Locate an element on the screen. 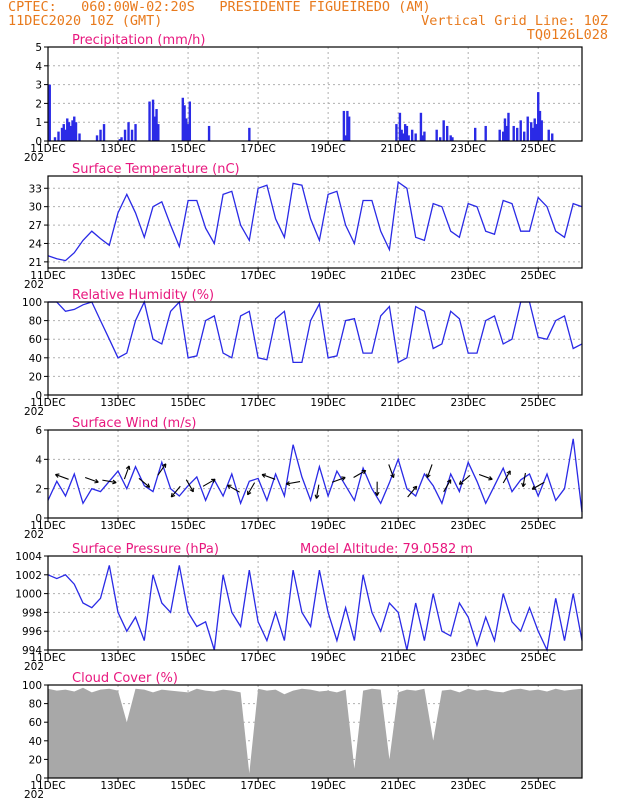 The width and height of the screenshot is (618, 800). y-tick-label: 0 is located at coordinates (38, 519).